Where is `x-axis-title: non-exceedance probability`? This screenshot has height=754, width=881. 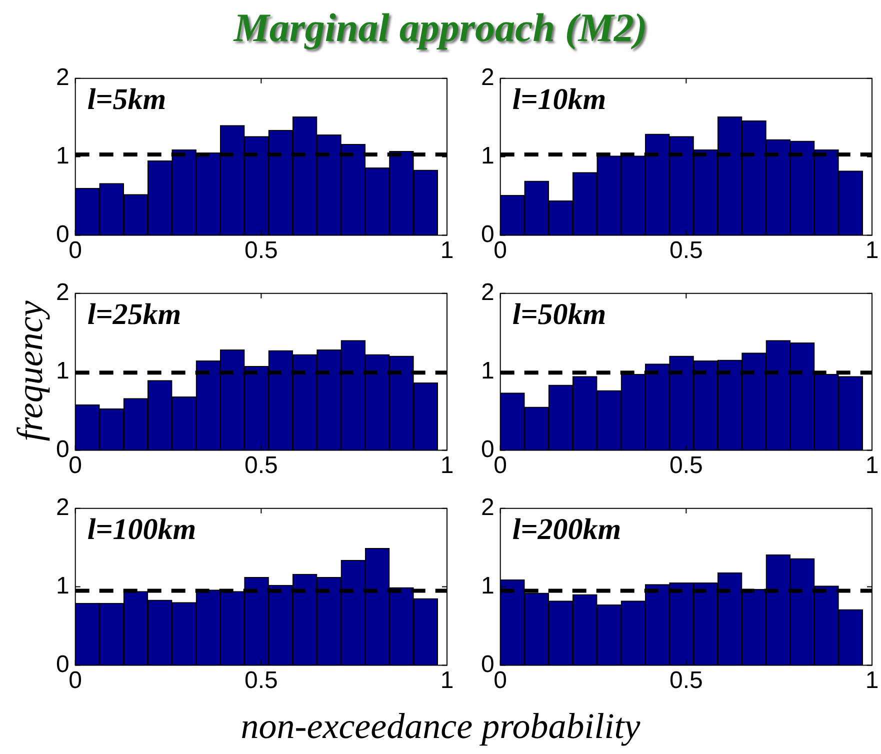
x-axis-title: non-exceedance probability is located at coordinates (441, 726).